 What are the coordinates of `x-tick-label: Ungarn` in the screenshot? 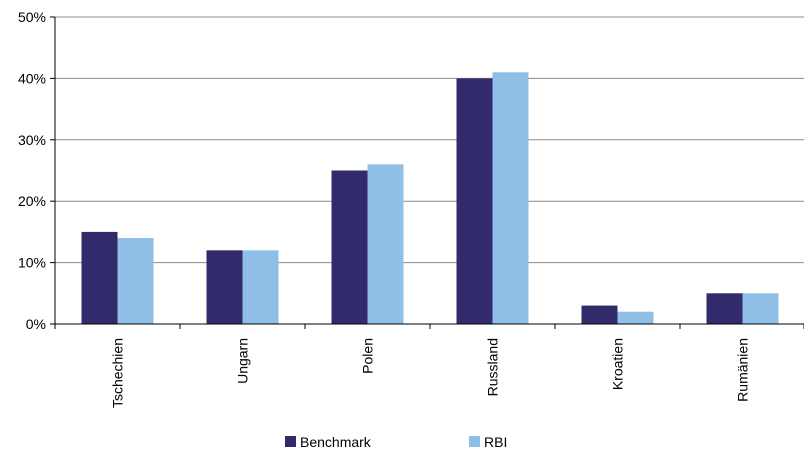 It's located at (243, 361).